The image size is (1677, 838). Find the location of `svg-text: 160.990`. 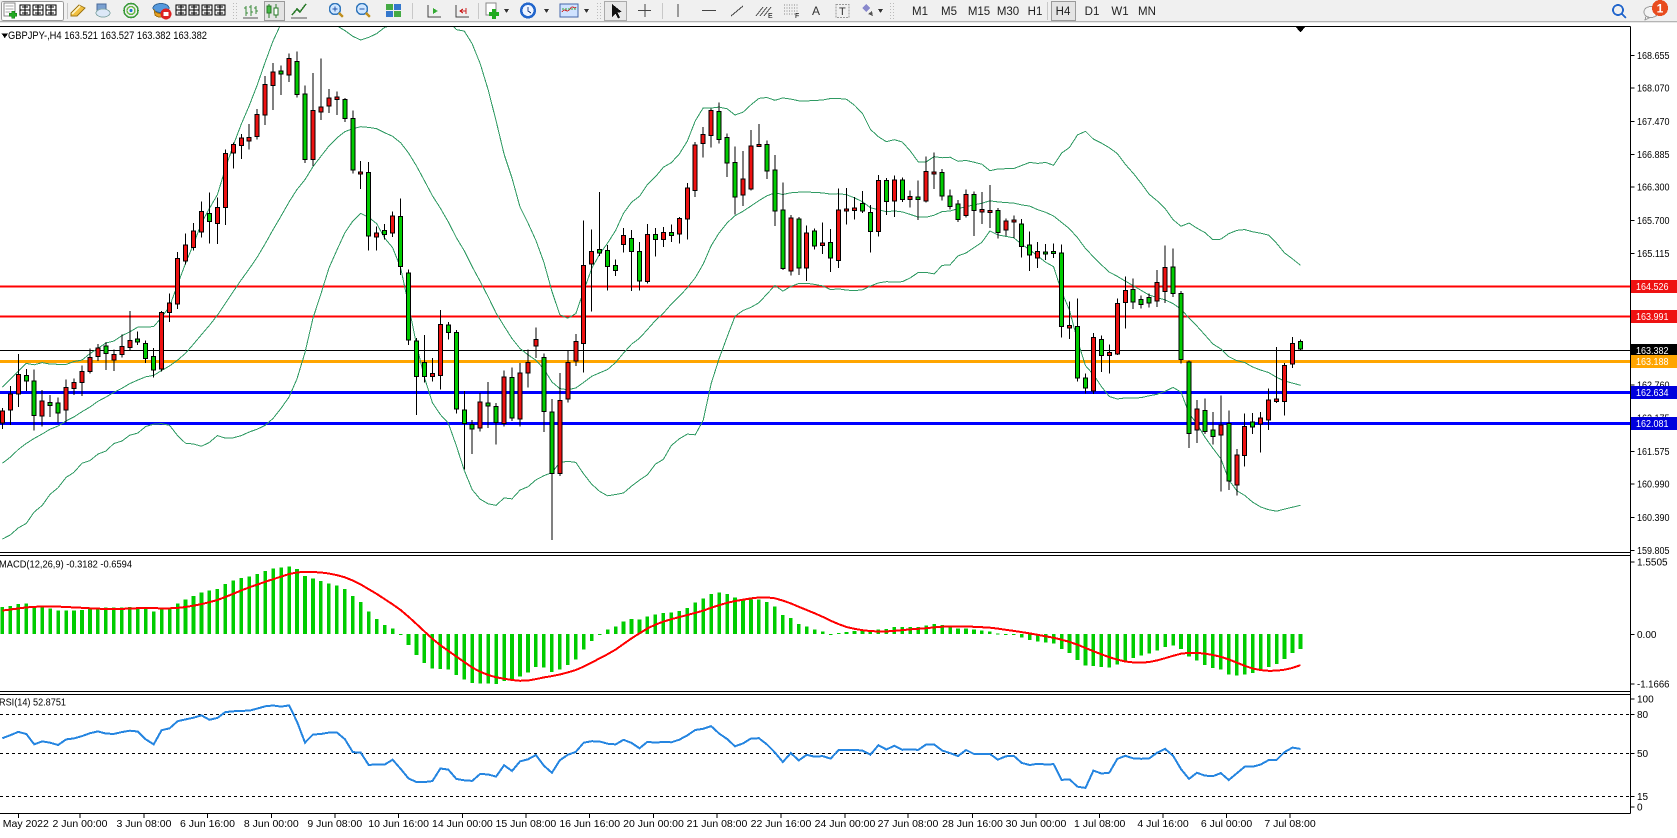

svg-text: 160.990 is located at coordinates (1653, 485).